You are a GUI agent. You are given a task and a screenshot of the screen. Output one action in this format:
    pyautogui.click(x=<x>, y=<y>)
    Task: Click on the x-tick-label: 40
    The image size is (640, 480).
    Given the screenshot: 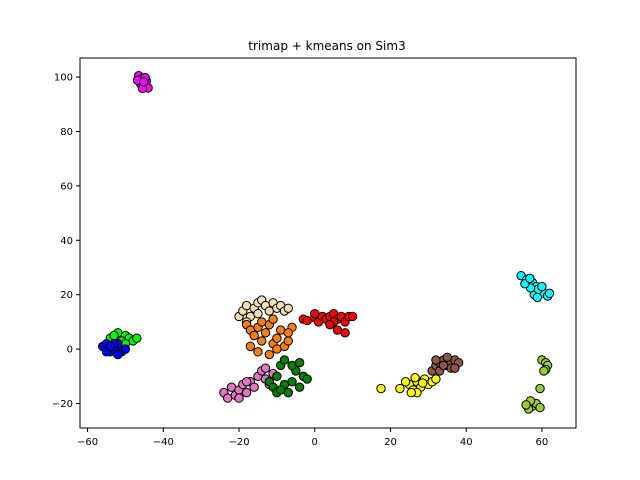 What is the action you would take?
    pyautogui.click(x=466, y=442)
    